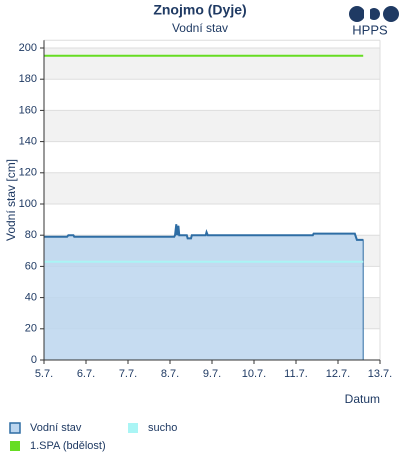 This screenshot has height=460, width=400. What do you see at coordinates (28, 48) in the screenshot?
I see `y-tick-label: 200` at bounding box center [28, 48].